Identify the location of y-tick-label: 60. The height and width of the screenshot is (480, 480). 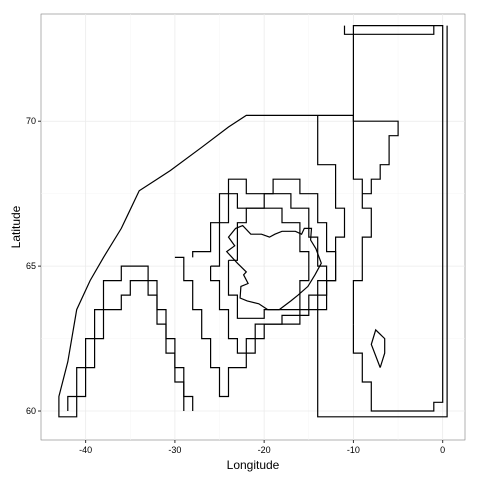
(31, 411).